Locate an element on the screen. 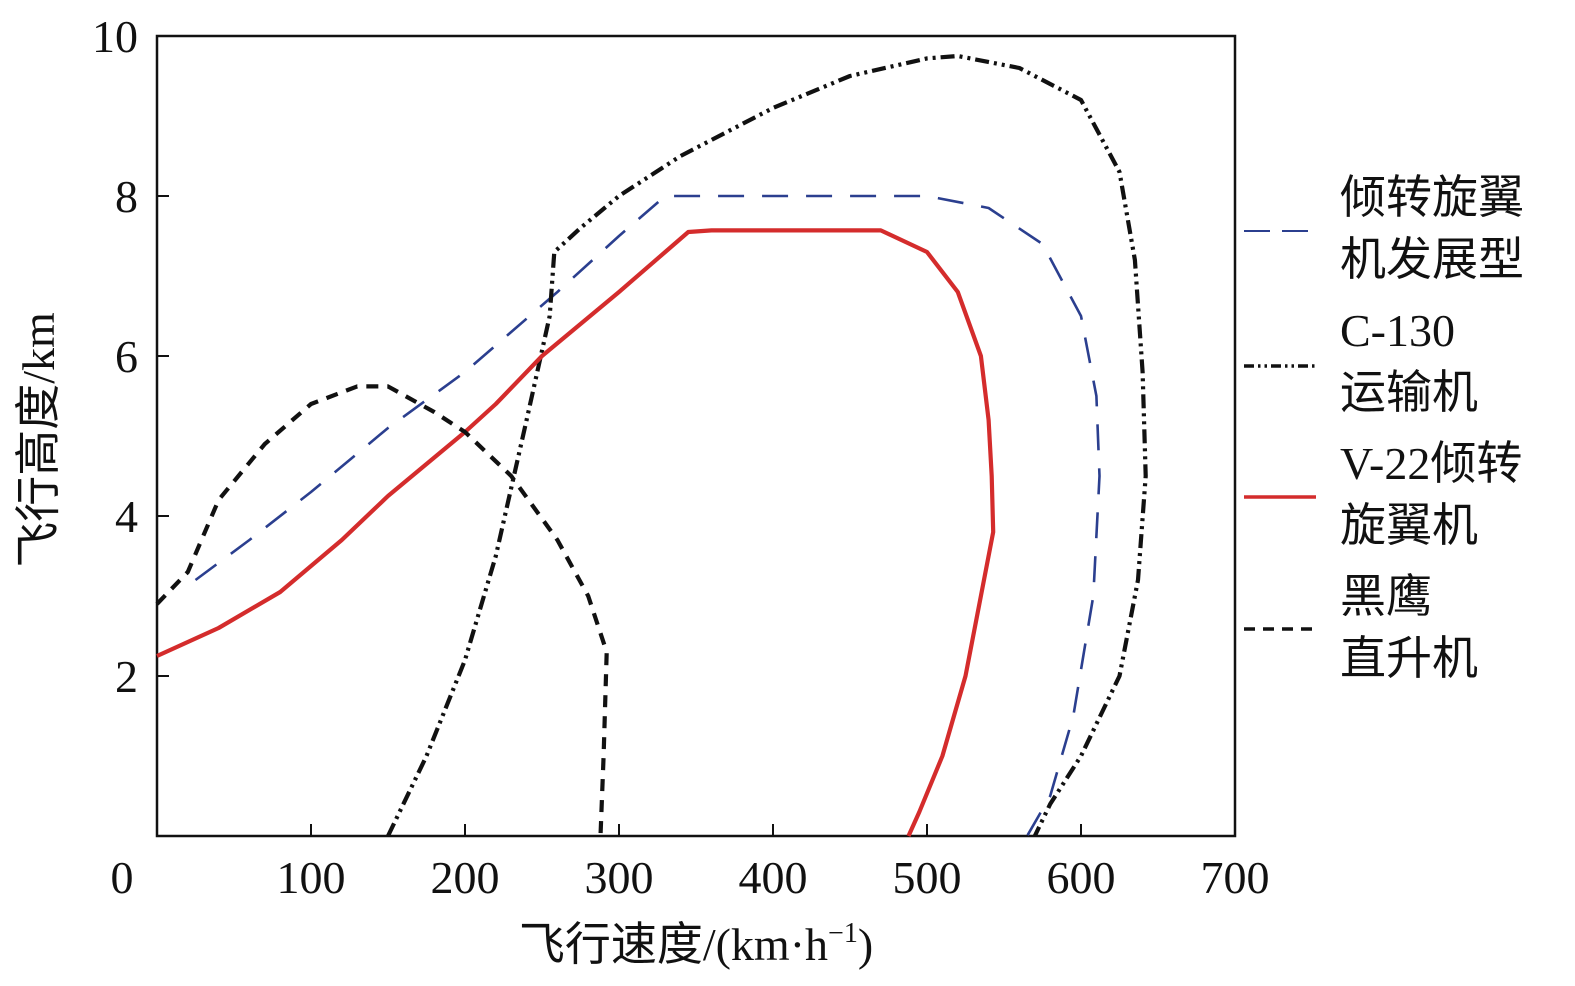 The height and width of the screenshot is (986, 1575). x-tick-label: 200 is located at coordinates (465, 877).